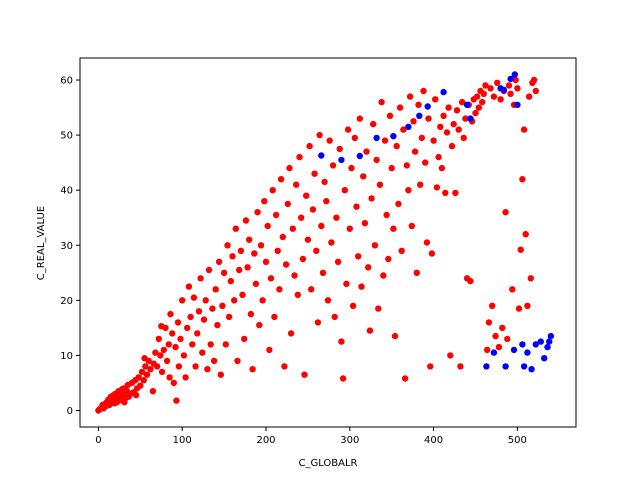 This screenshot has width=640, height=480. What do you see at coordinates (66, 301) in the screenshot?
I see `y-tick-label: 20` at bounding box center [66, 301].